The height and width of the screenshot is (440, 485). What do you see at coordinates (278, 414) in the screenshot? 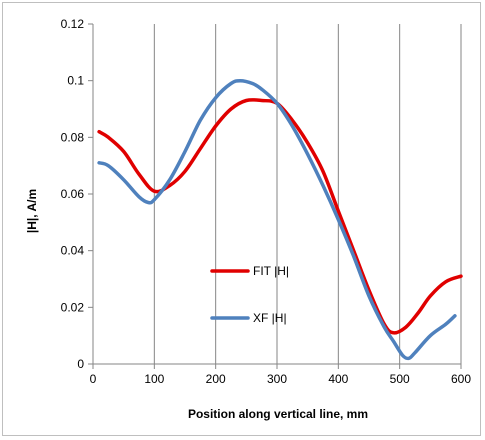
I see `x-axis-title: Position along vertical line, mm` at bounding box center [278, 414].